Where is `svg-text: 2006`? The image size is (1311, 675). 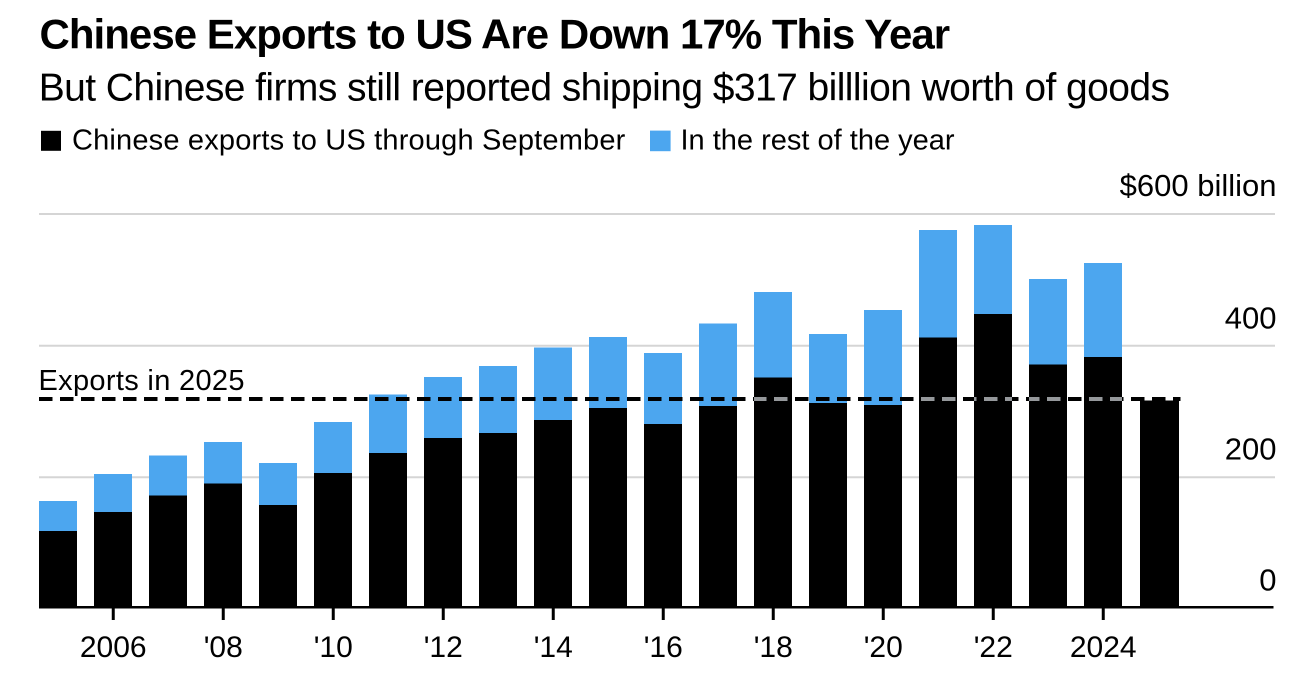
svg-text: 2006 is located at coordinates (113, 647).